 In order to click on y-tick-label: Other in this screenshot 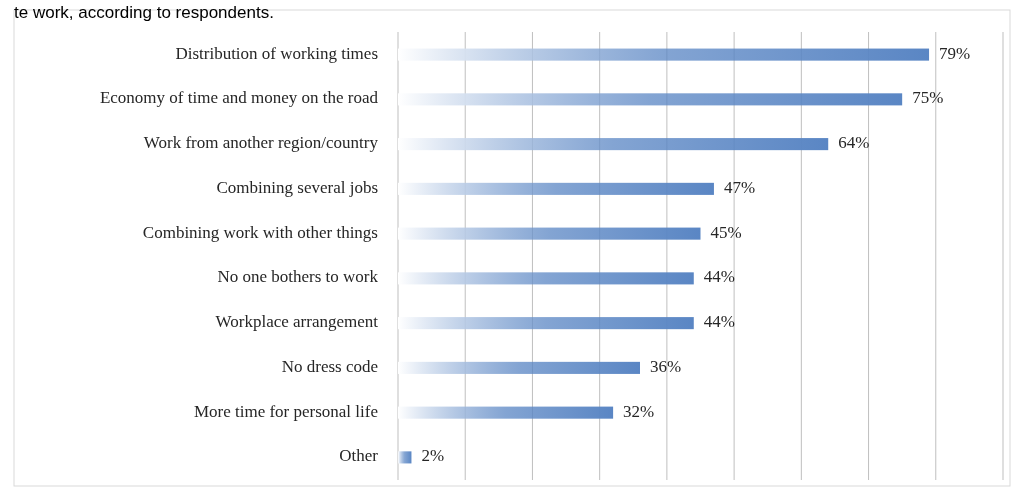, I will do `click(359, 456)`.